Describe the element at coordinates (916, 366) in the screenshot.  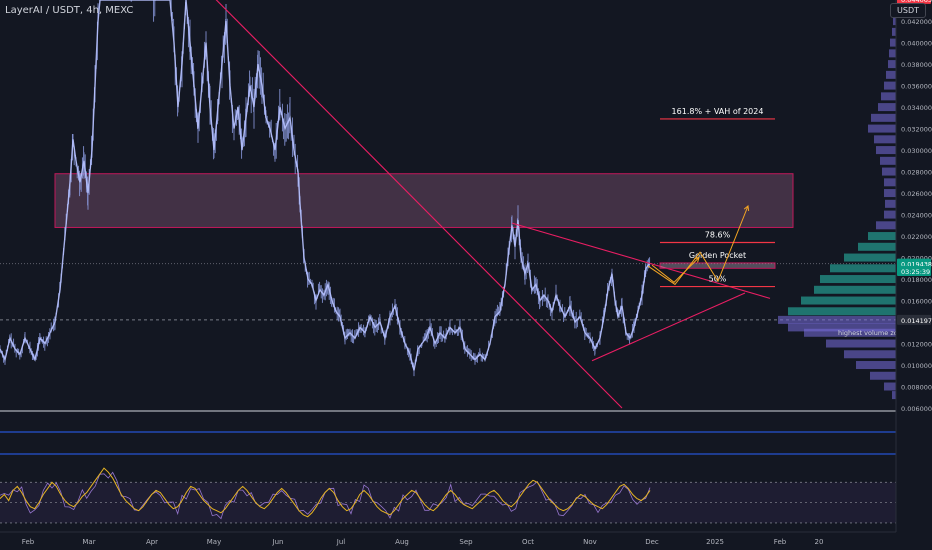
I see `price-tick-label: 0.010000` at that location.